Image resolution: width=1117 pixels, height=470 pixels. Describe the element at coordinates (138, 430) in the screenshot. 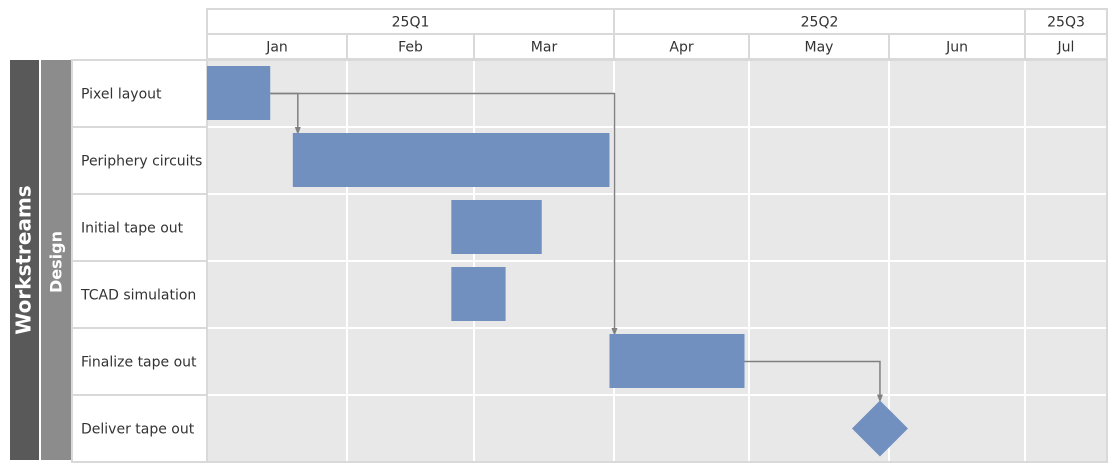

I see `task-label: Deliver tape out` at that location.